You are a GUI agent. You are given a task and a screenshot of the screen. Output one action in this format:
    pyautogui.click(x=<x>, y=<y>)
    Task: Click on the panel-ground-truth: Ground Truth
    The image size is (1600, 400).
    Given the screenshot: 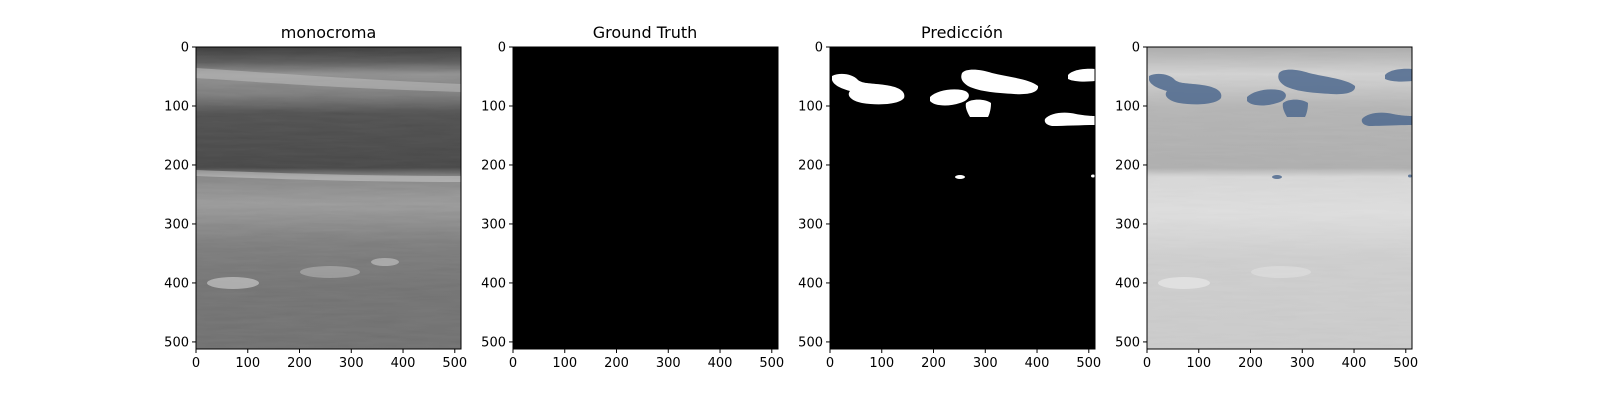 What is the action you would take?
    pyautogui.click(x=645, y=186)
    